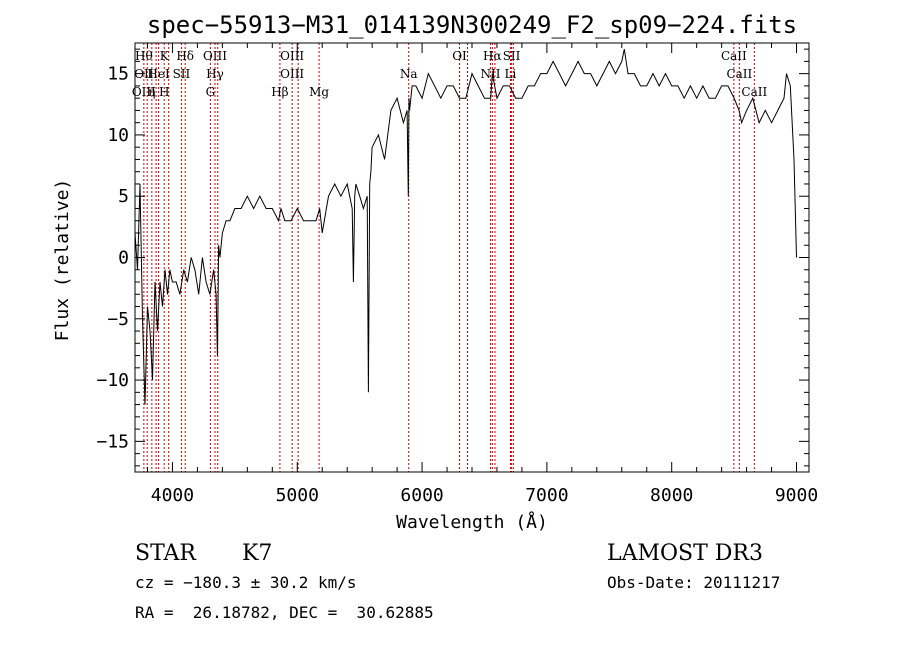 The width and height of the screenshot is (900, 649). Describe the element at coordinates (685, 553) in the screenshot. I see `survey-name: LAMOST DR3` at that location.